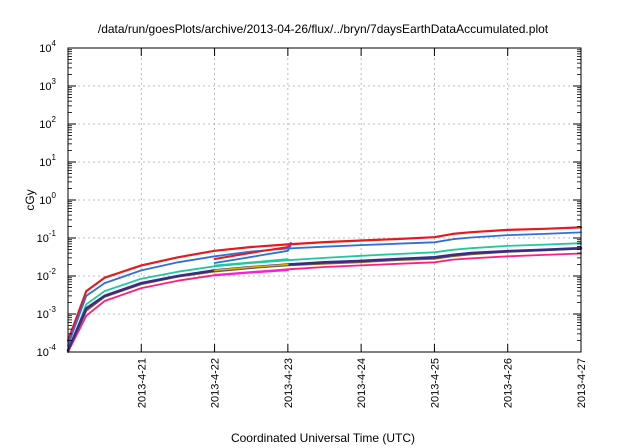 The height and width of the screenshot is (448, 640). I want to click on y-axis-label: cGy, so click(30, 199).